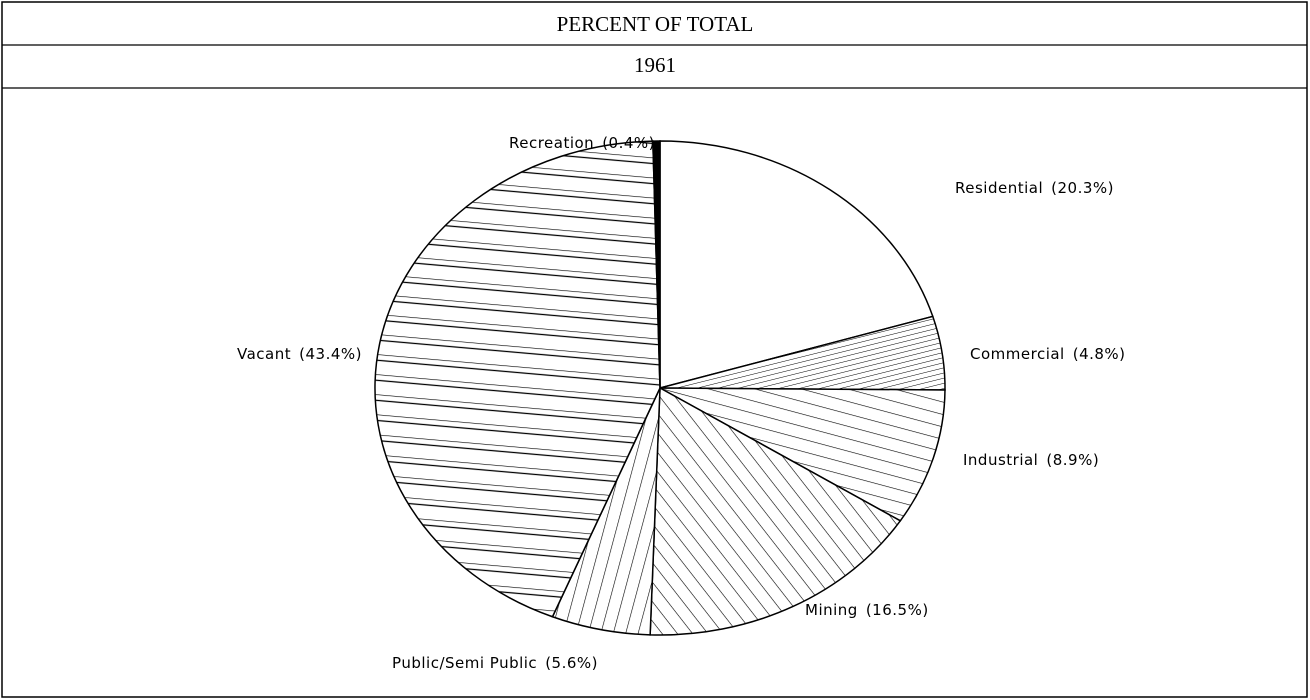 This screenshot has height=700, width=1310. Describe the element at coordinates (551, 143) in the screenshot. I see `slice-category: Recreation` at that location.